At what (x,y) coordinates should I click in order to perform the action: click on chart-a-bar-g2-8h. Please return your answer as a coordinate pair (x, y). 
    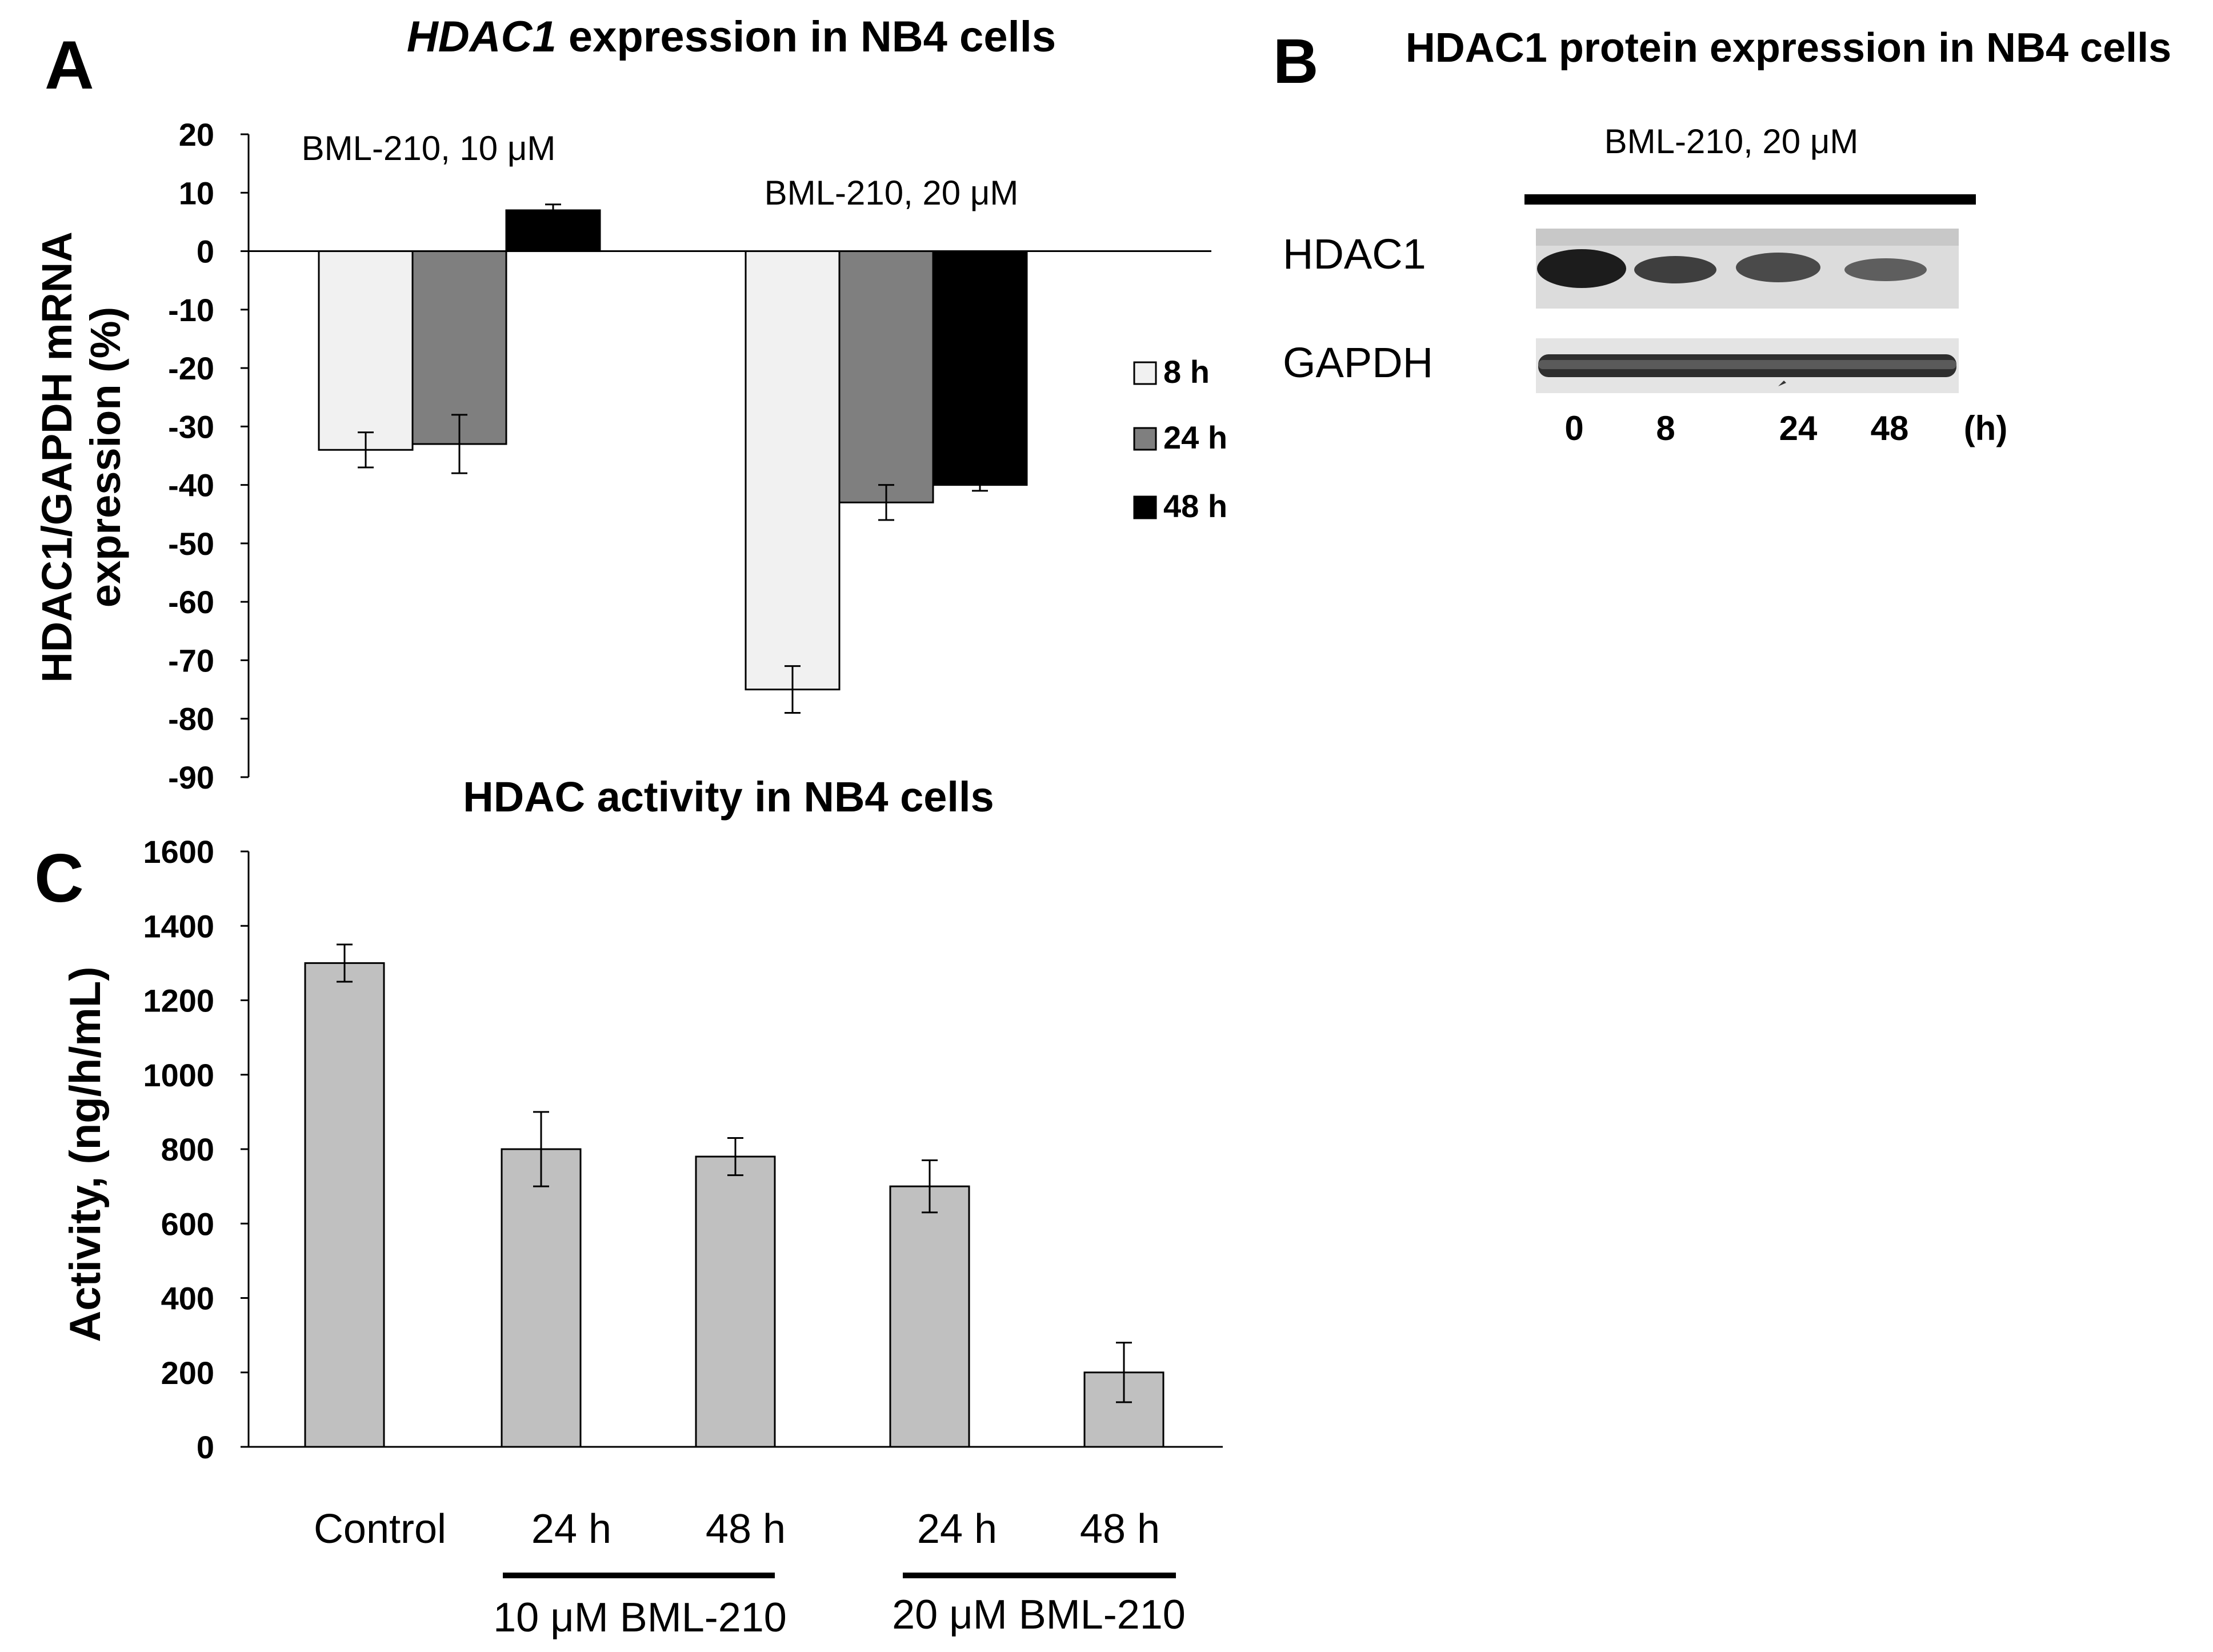
    Looking at the image, I should click on (793, 470).